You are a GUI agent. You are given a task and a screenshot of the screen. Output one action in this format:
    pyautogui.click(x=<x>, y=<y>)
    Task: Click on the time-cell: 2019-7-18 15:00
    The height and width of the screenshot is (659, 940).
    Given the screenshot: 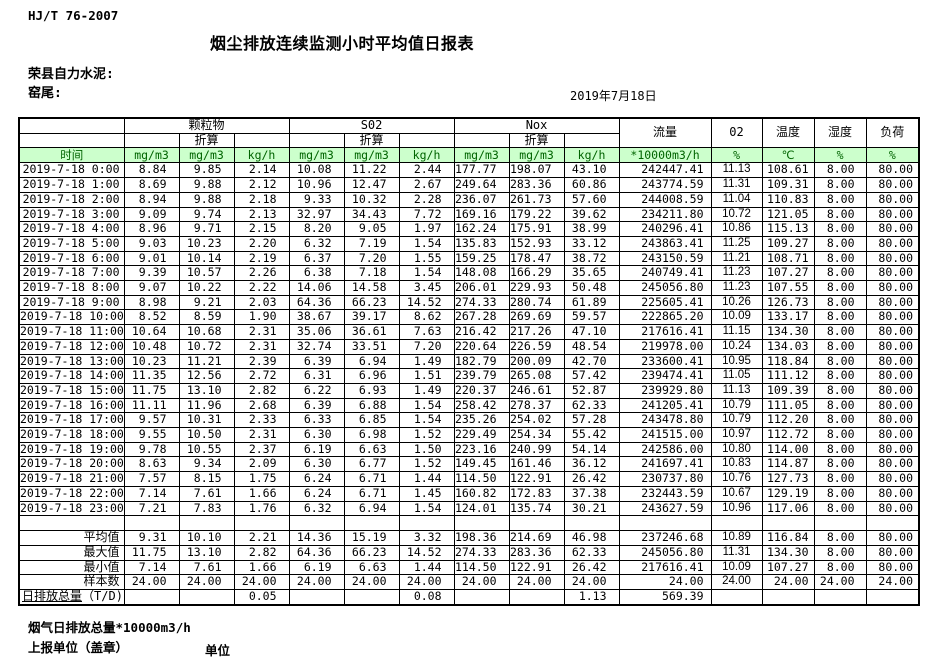 What is the action you would take?
    pyautogui.click(x=71, y=390)
    